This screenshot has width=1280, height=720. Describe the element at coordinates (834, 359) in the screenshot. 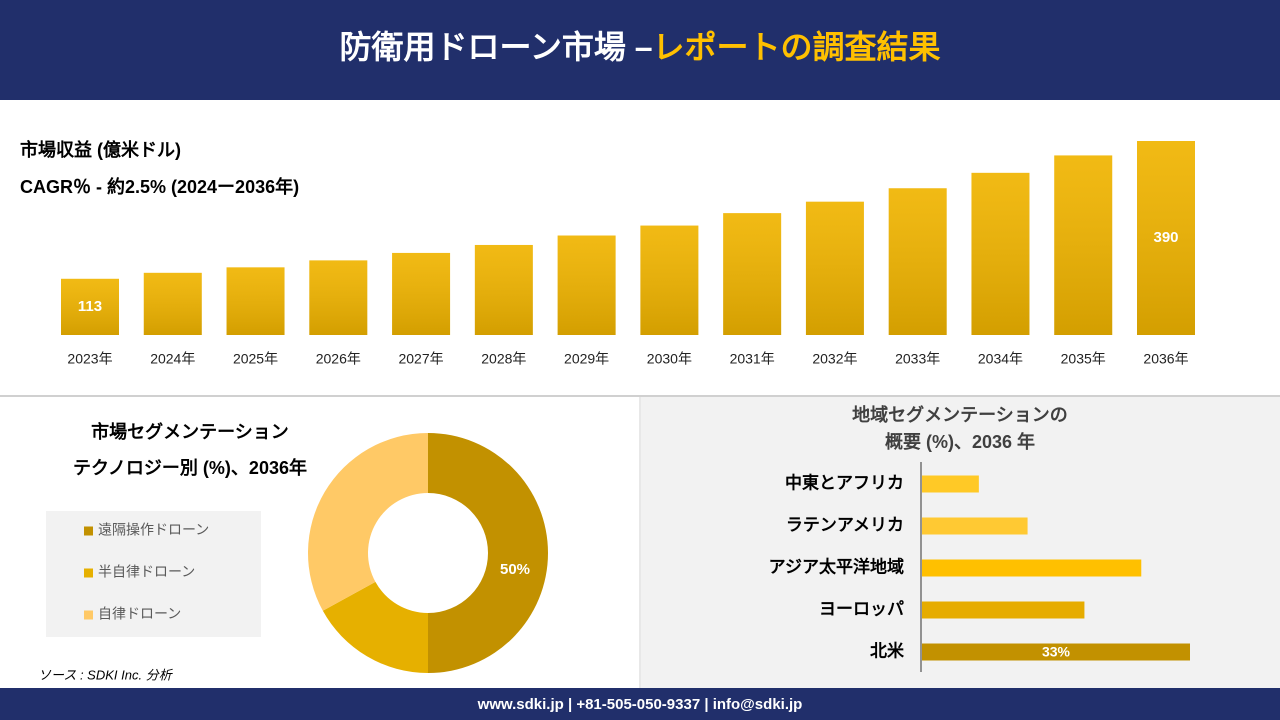

I see `x-tick-label: 2032年` at that location.